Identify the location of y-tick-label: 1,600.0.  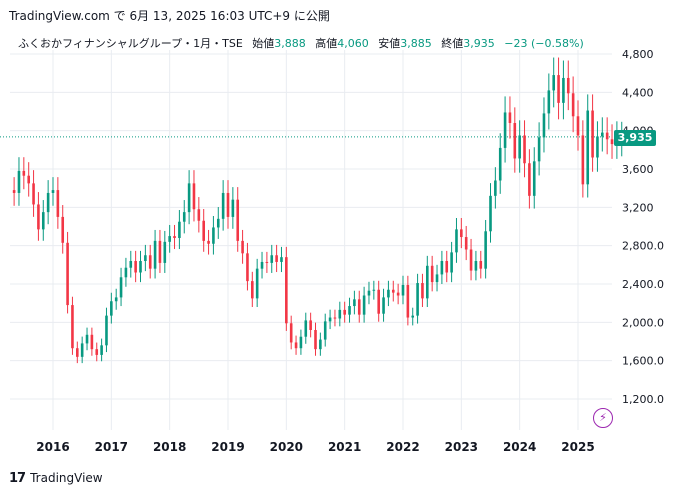
(643, 361).